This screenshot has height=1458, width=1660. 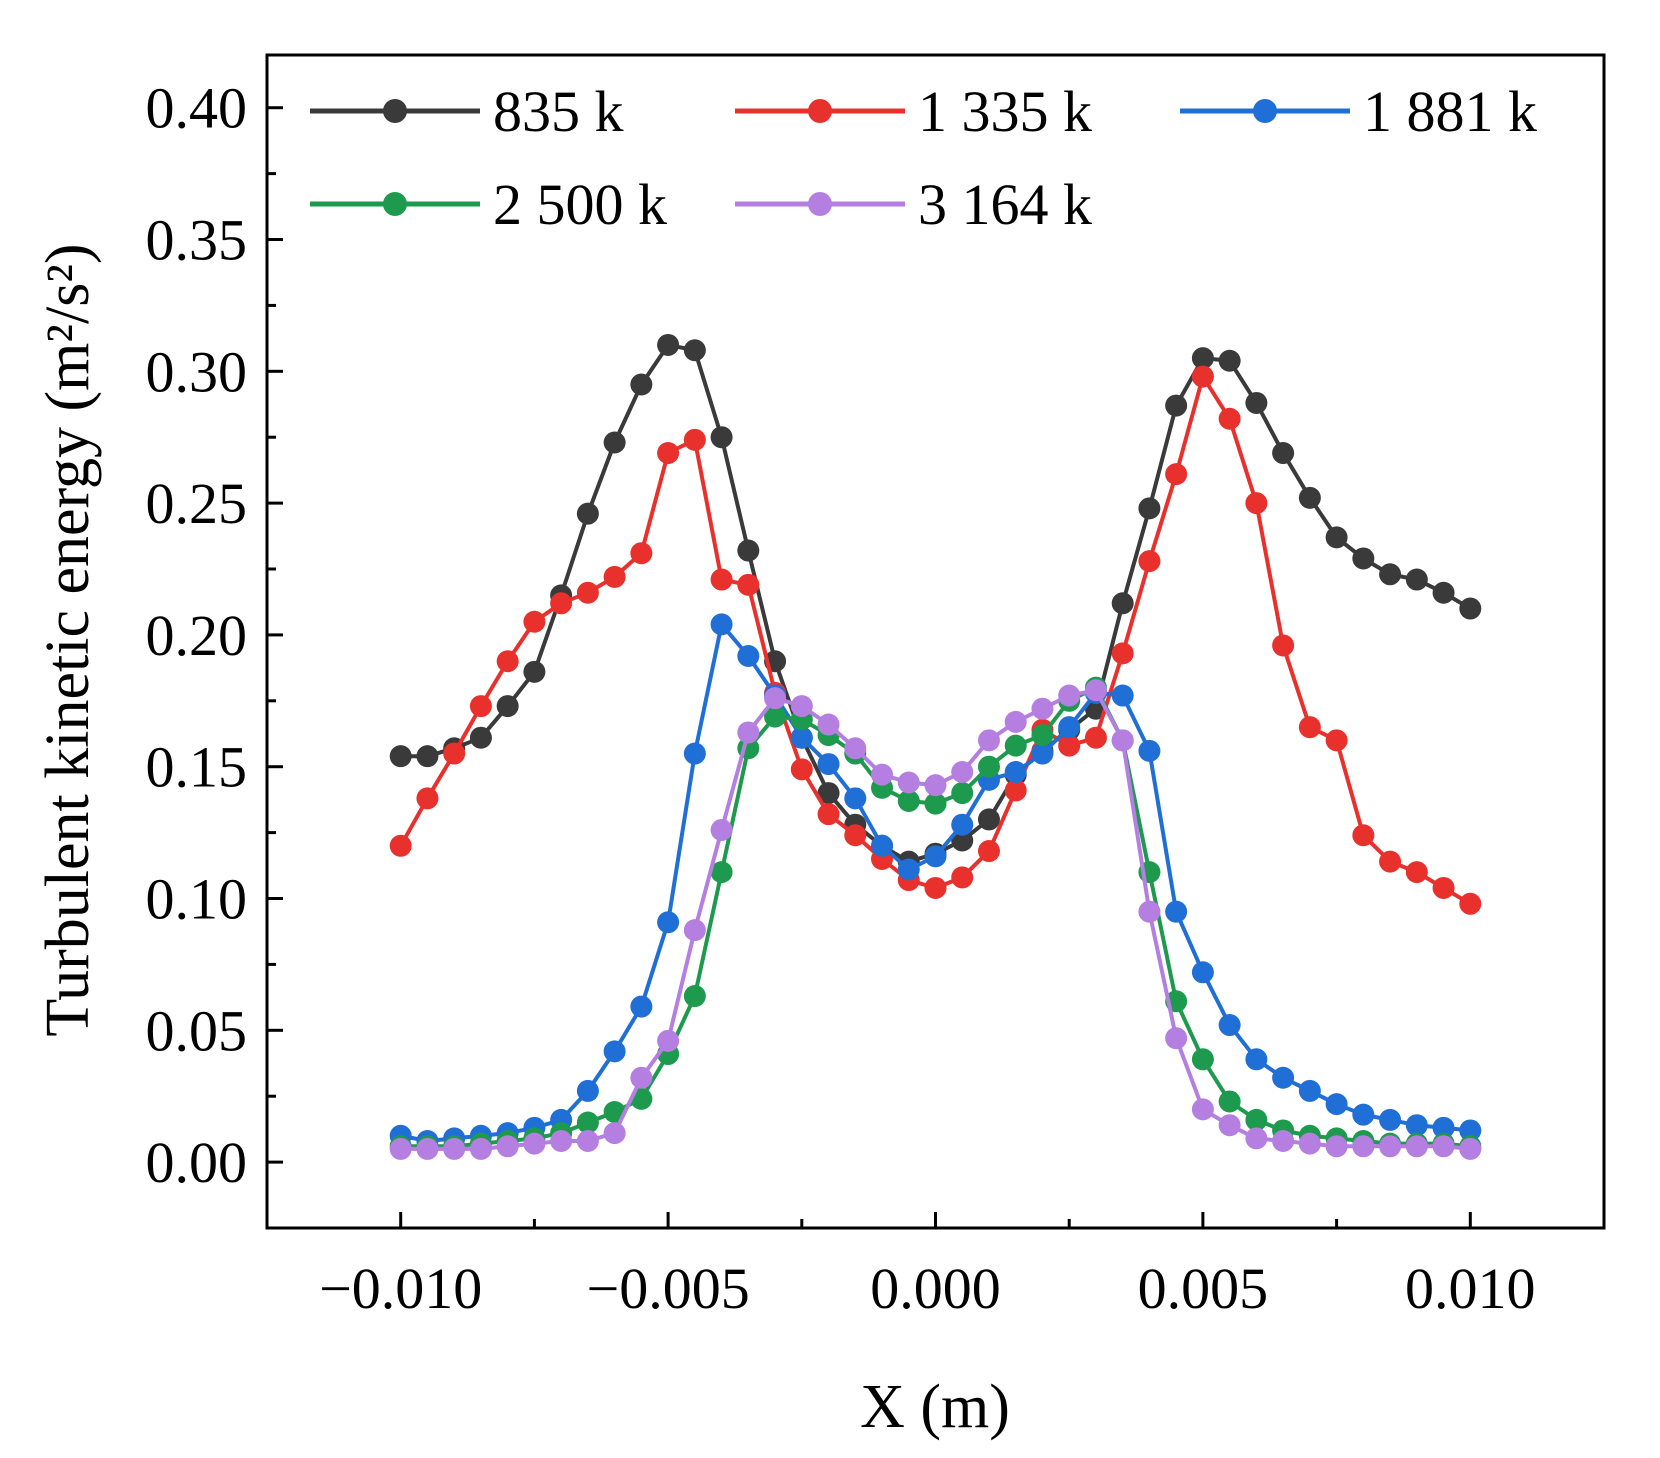 I want to click on legend-item: 835 k, so click(x=467, y=111).